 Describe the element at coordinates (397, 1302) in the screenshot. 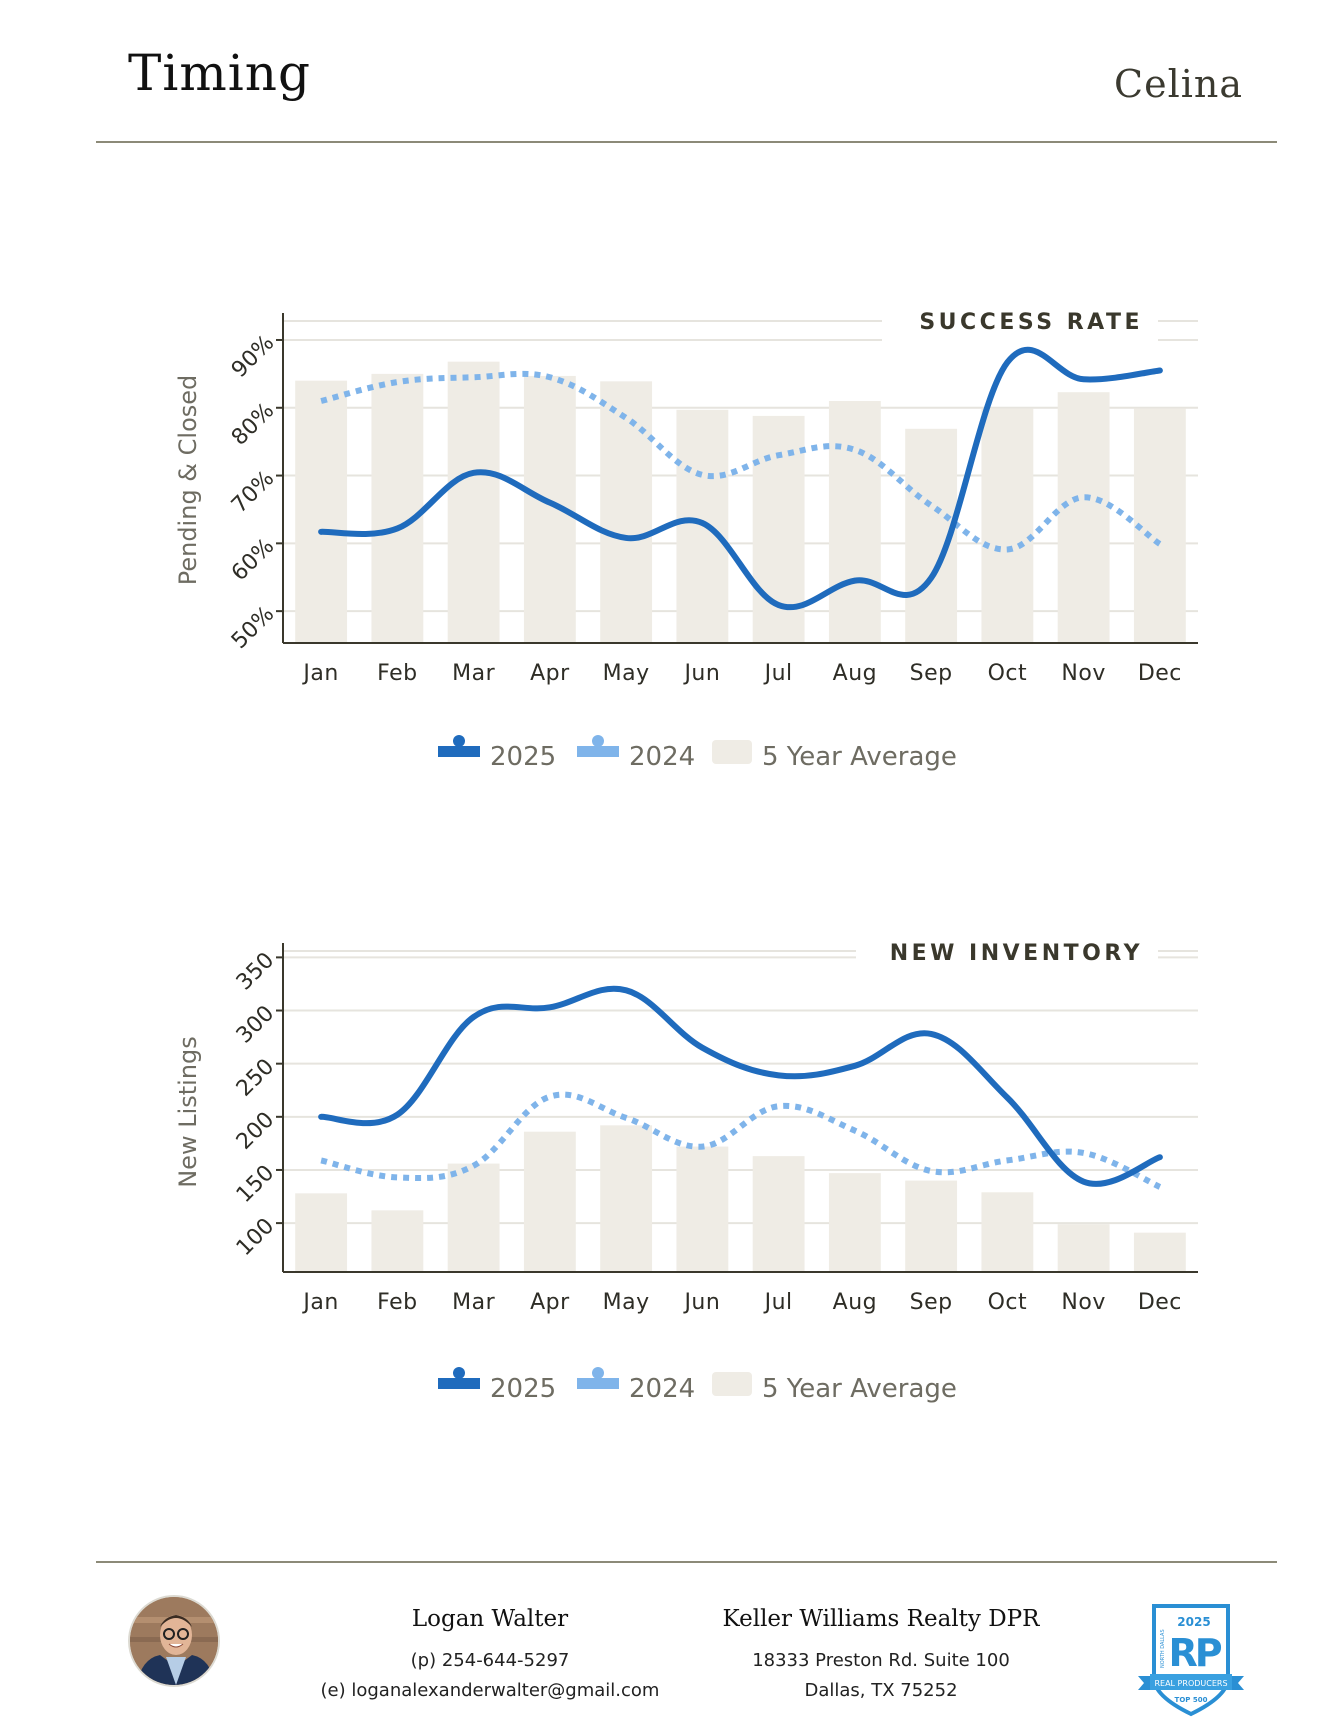

I see `x-tick-label: Feb` at that location.